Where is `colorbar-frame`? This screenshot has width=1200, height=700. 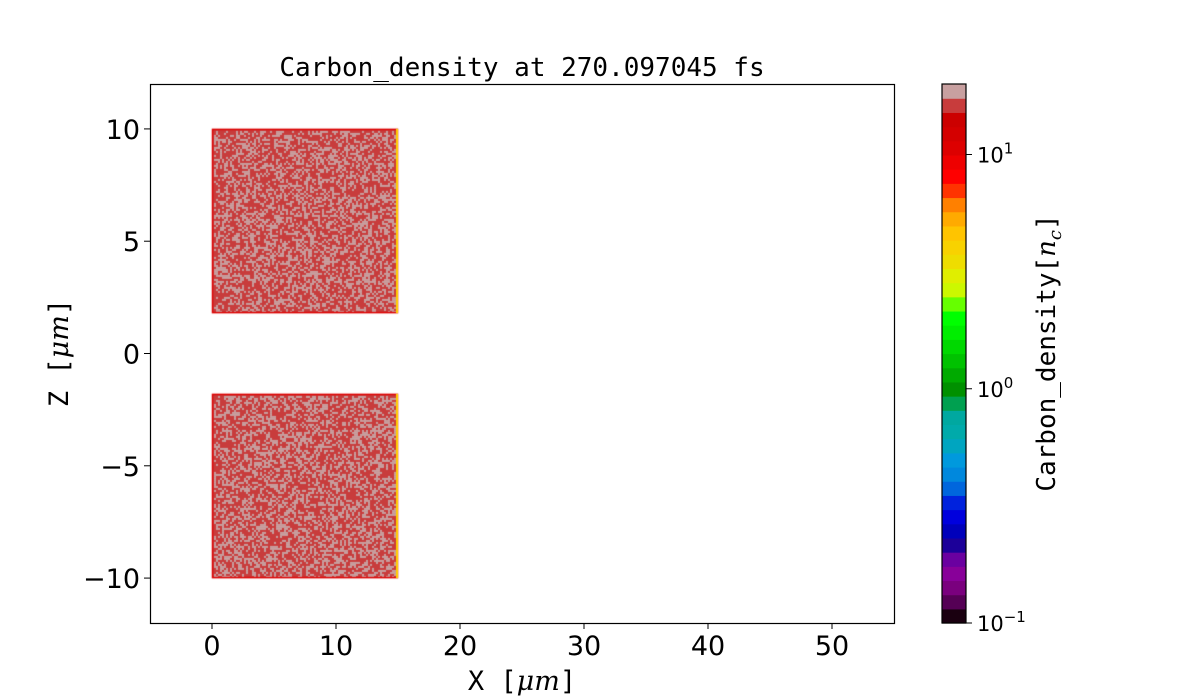 colorbar-frame is located at coordinates (954, 353).